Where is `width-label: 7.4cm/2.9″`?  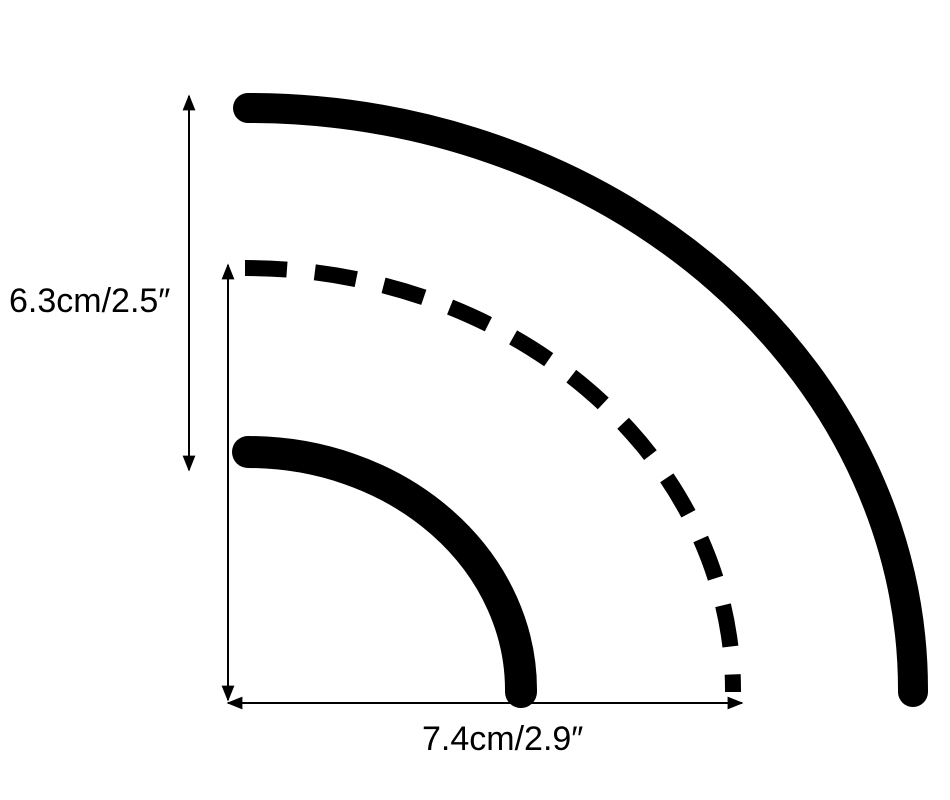
width-label: 7.4cm/2.9″ is located at coordinates (503, 739).